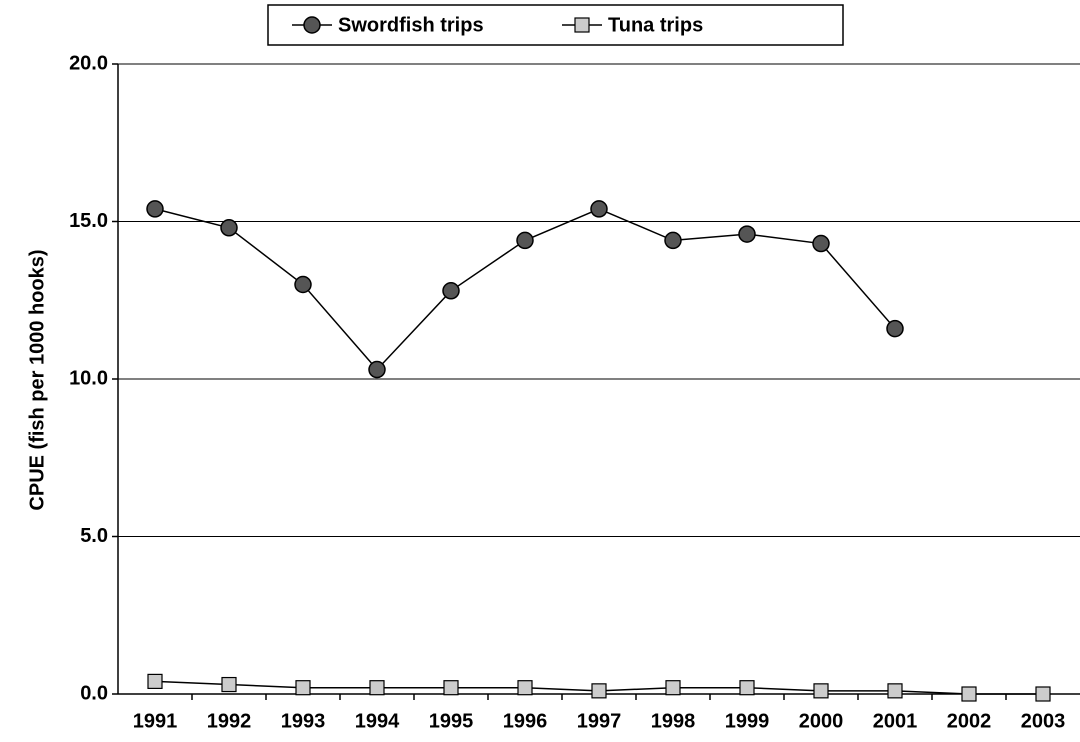 The image size is (1080, 742). Describe the element at coordinates (525, 721) in the screenshot. I see `x-tick-label: 1996` at that location.